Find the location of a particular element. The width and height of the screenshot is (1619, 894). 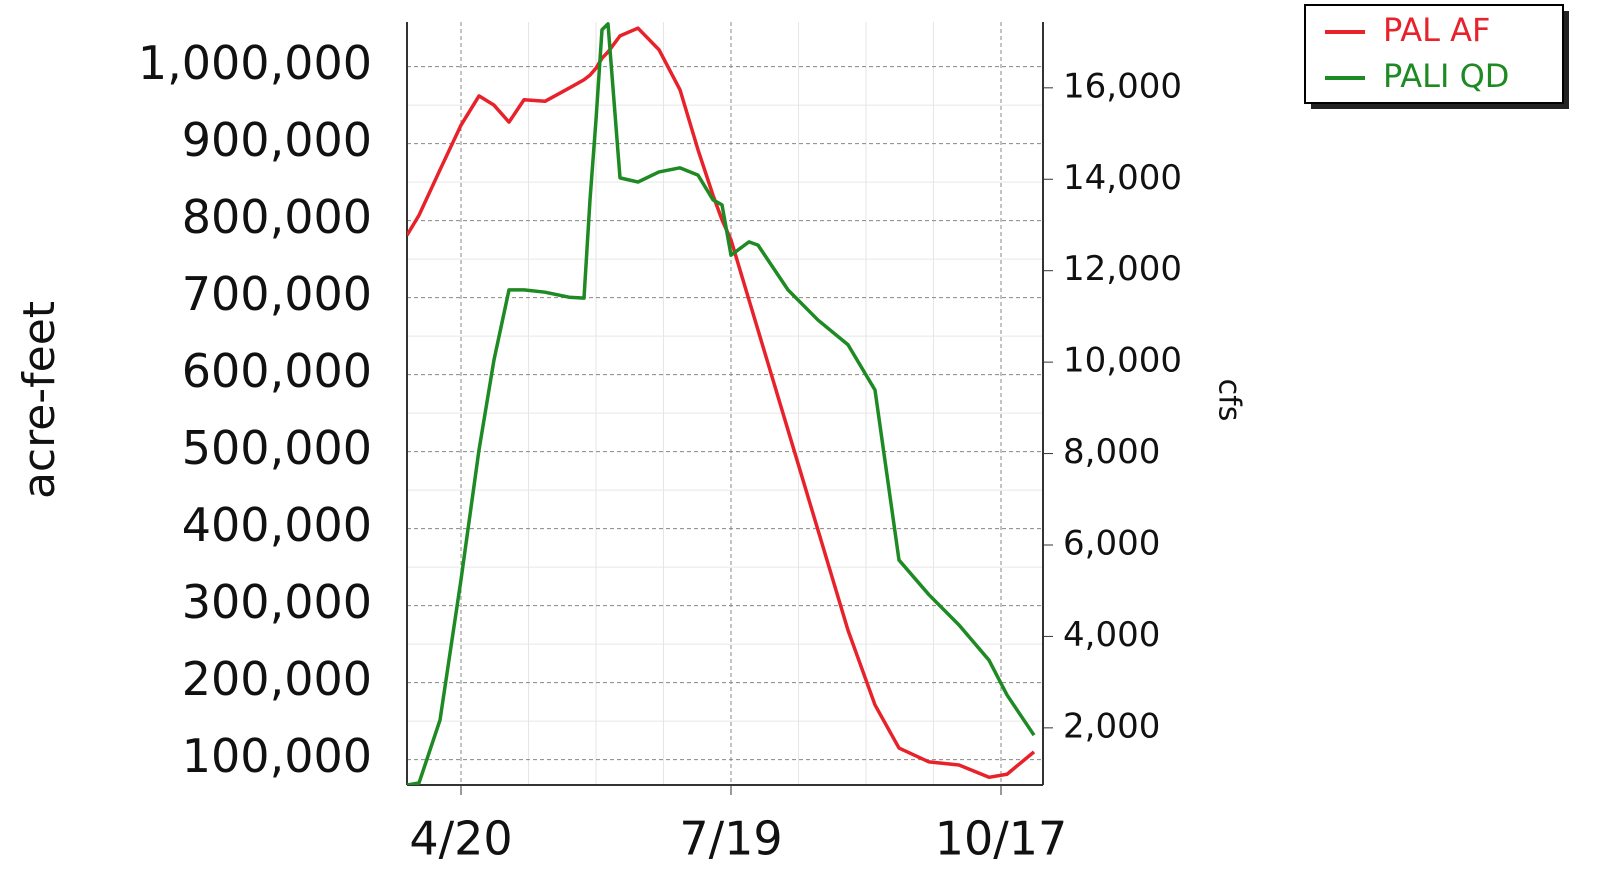

y-tick-label: 400,000 is located at coordinates (277, 525).